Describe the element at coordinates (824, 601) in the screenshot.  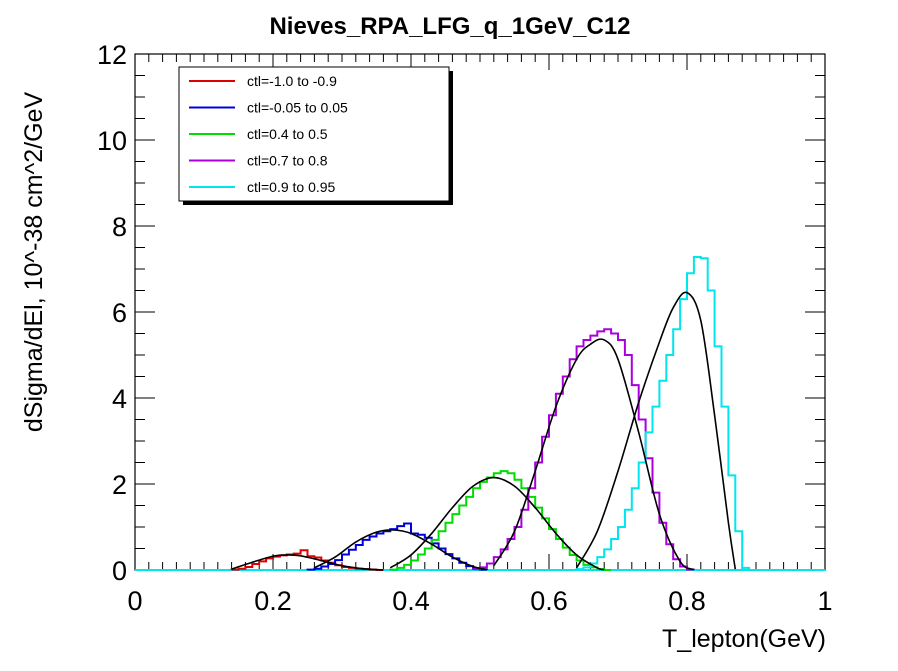
I see `x-tick-label: 1` at that location.